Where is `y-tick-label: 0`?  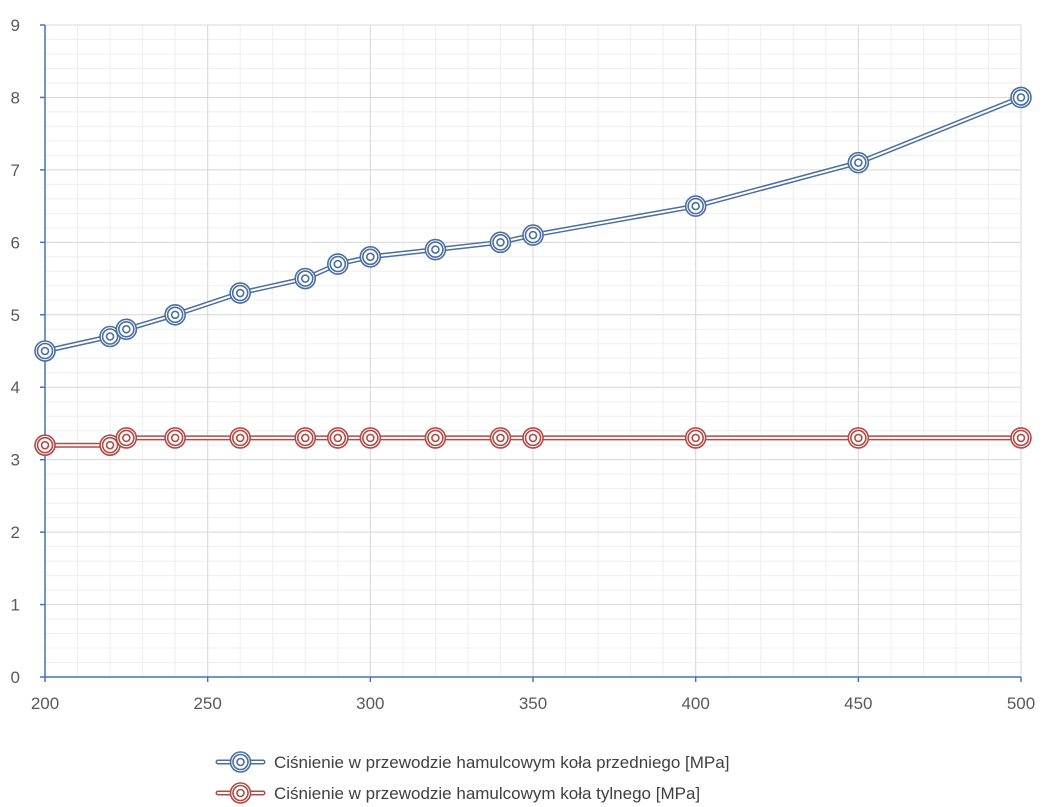
y-tick-label: 0 is located at coordinates (15, 677).